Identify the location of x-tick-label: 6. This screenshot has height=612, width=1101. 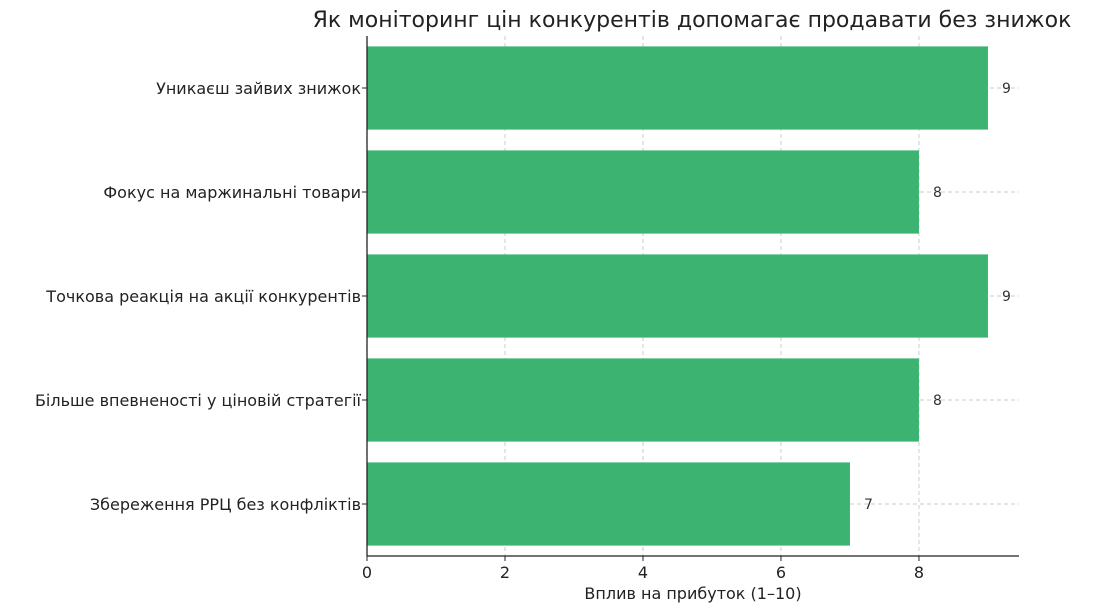
(781, 572).